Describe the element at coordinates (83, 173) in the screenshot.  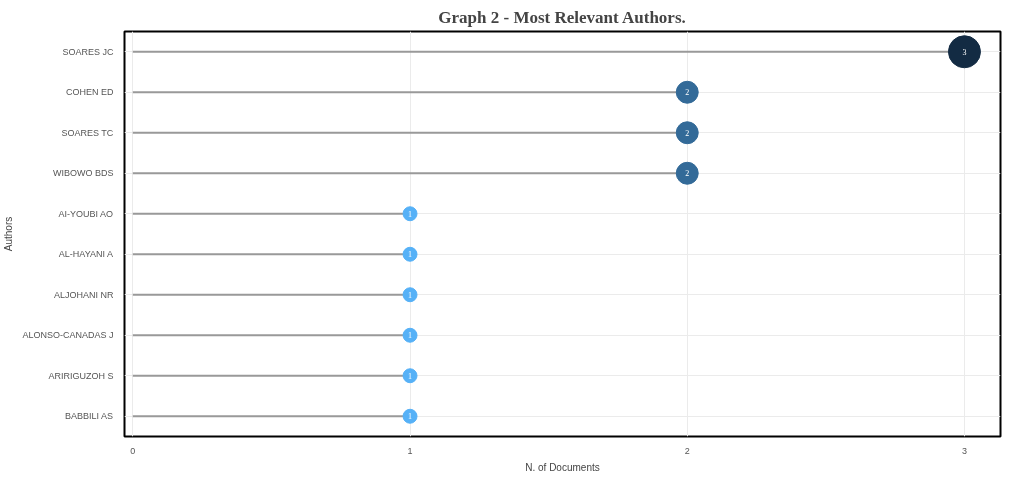
I see `y-tick-label: WIBOWO BDS` at that location.